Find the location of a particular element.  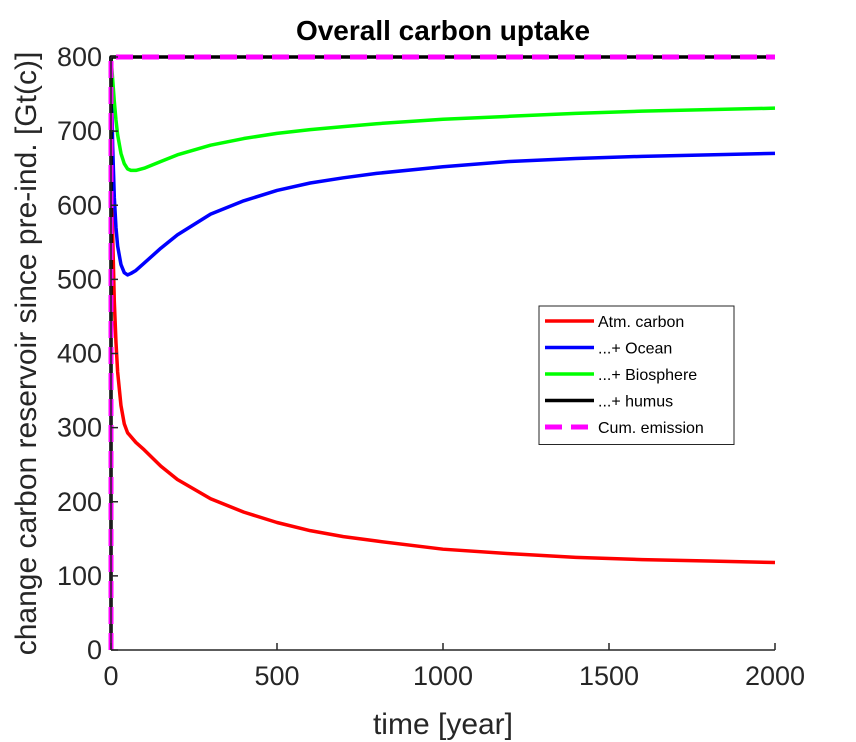

y-tick-label-7: 700 is located at coordinates (79, 131).